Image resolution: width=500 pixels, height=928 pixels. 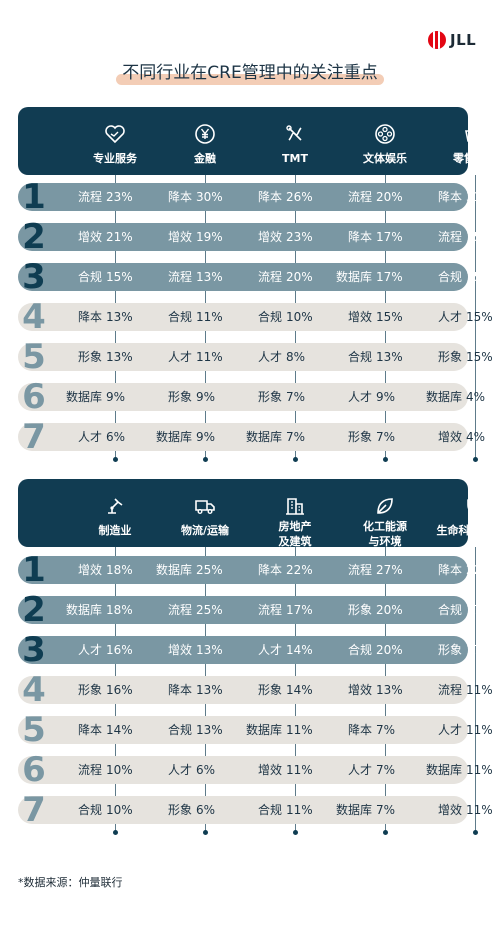 I want to click on focus-area-percent: 22%, so click(x=479, y=570).